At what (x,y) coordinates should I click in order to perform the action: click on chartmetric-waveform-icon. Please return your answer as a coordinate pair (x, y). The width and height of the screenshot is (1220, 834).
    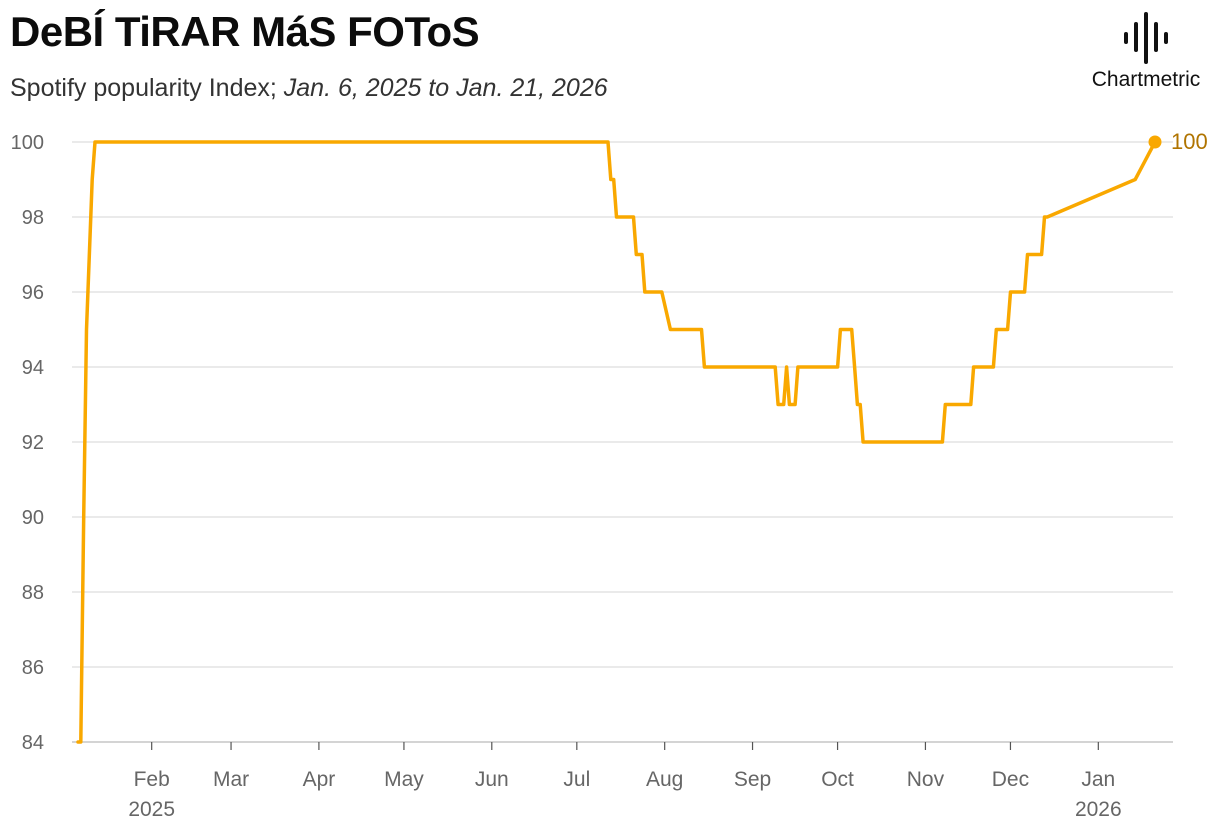
    Looking at the image, I should click on (1146, 38).